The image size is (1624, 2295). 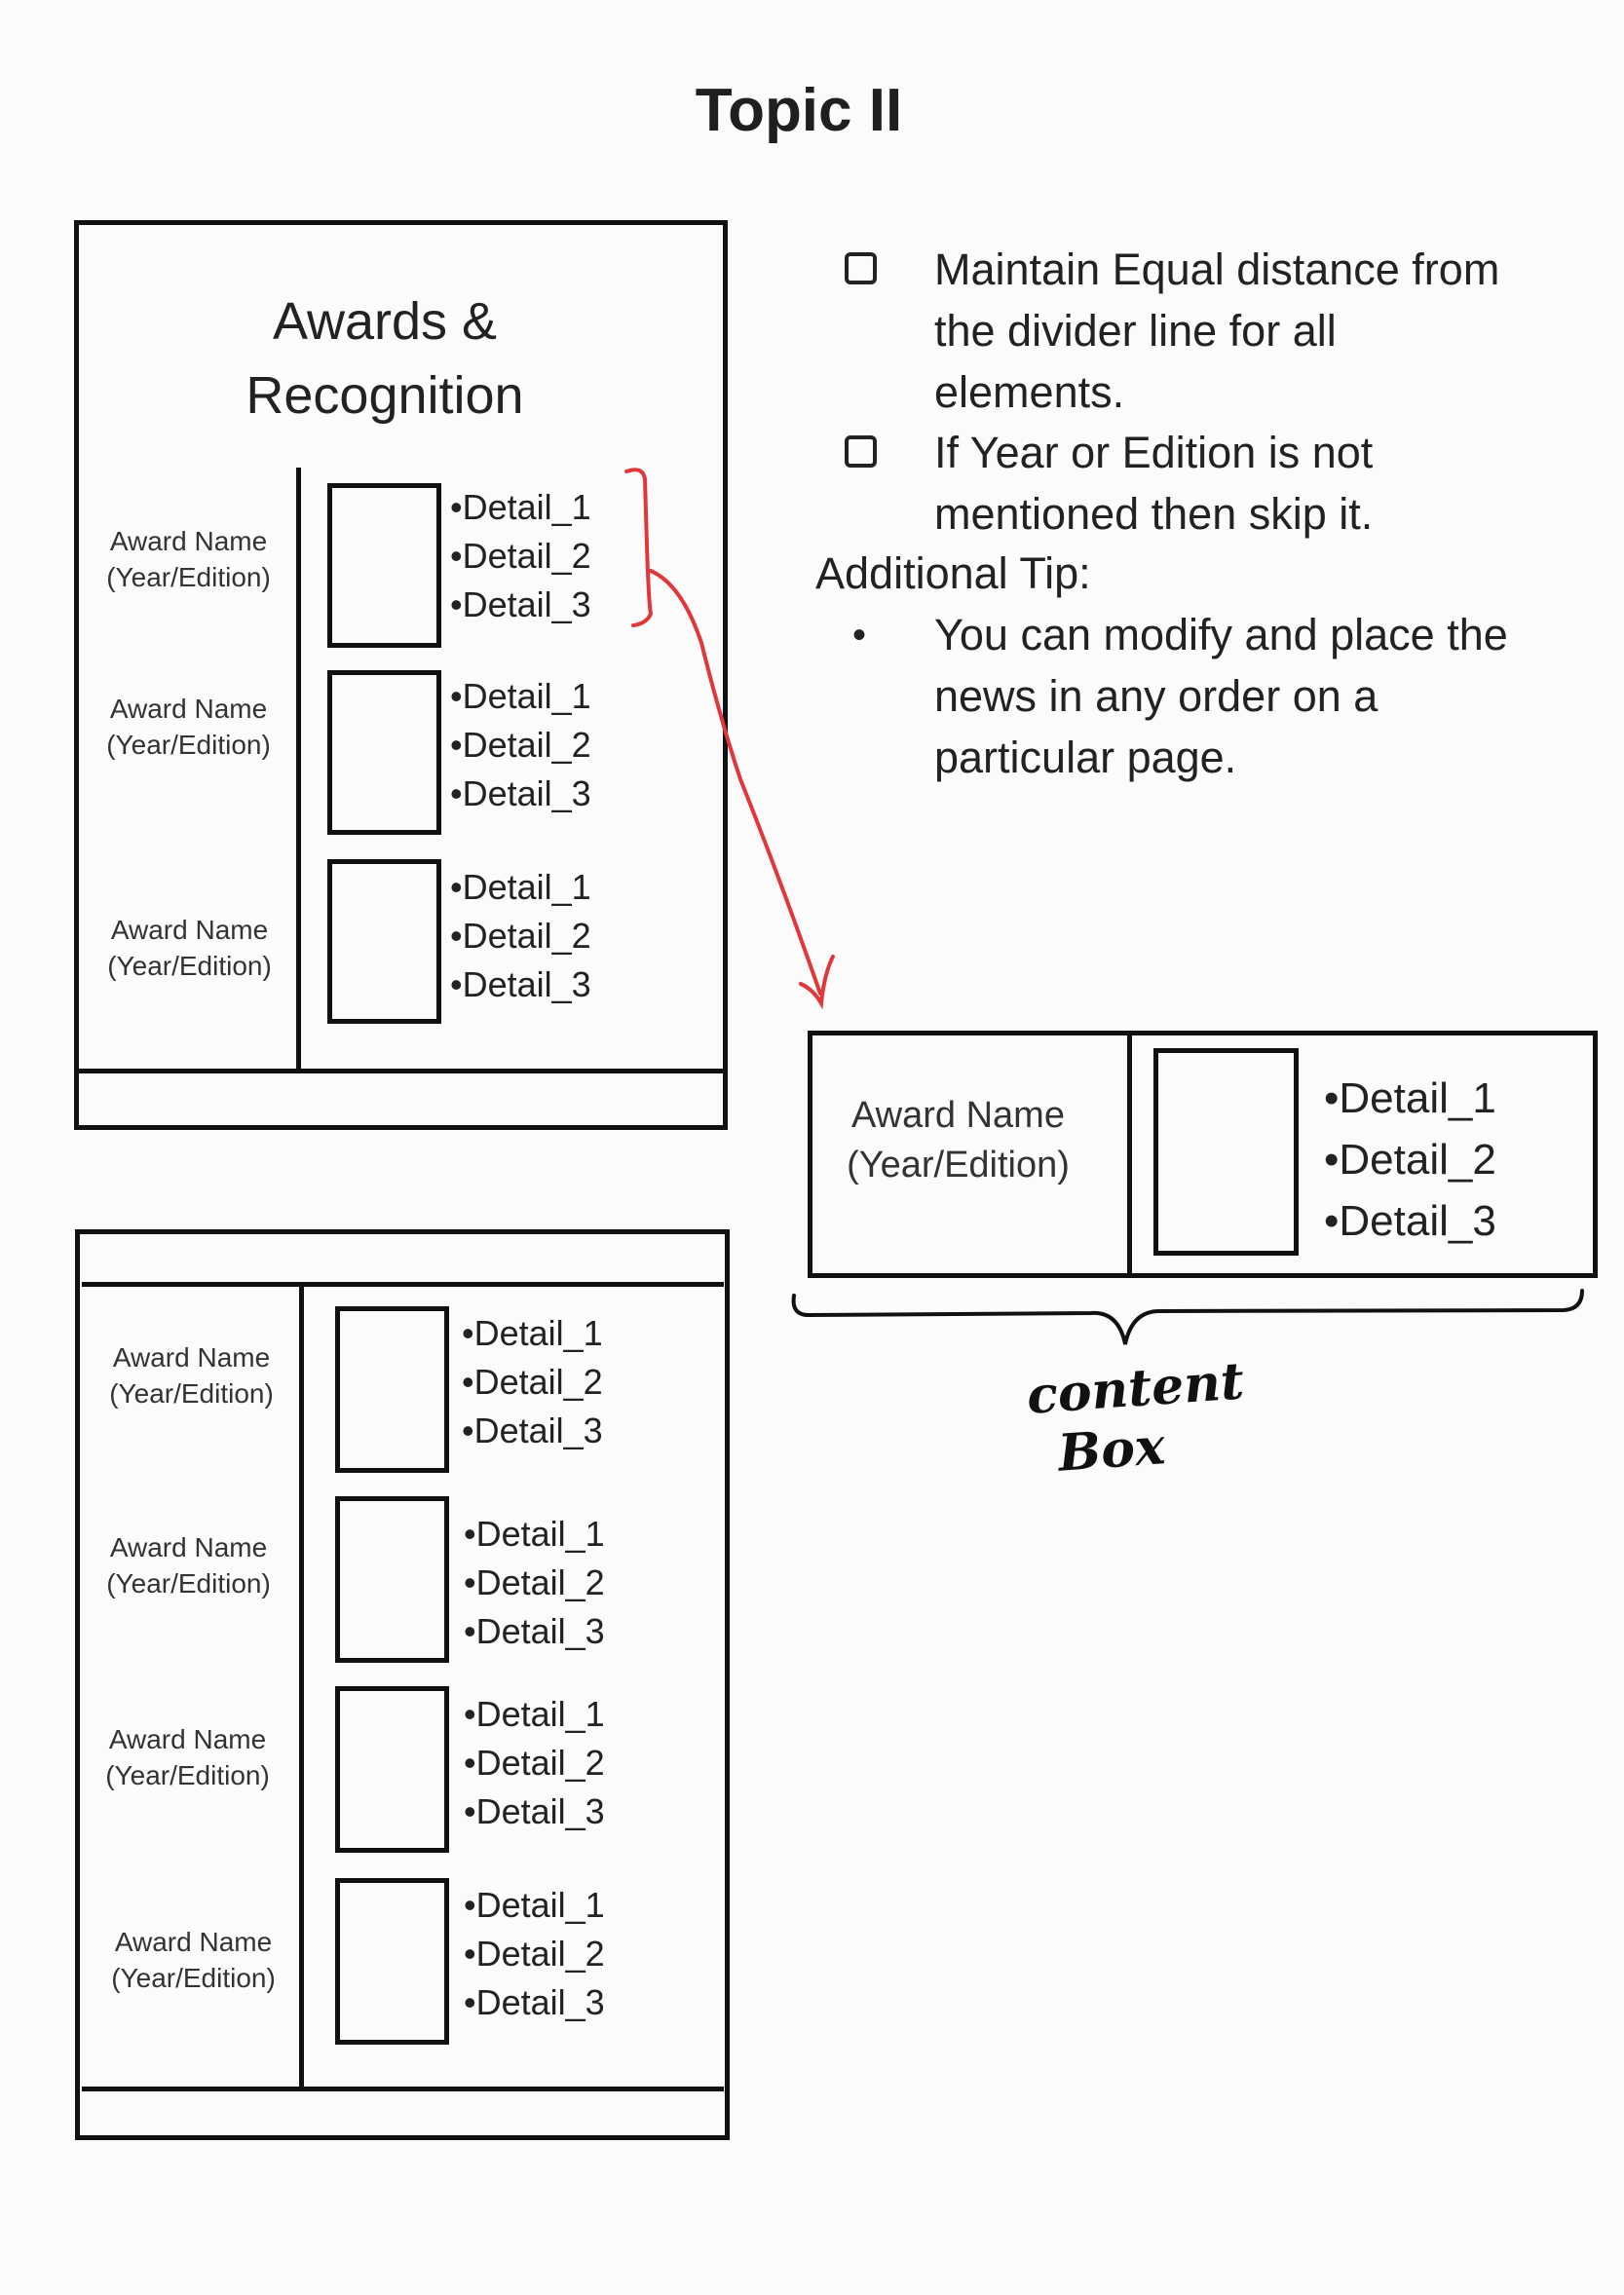 I want to click on content-box, so click(x=1203, y=1154).